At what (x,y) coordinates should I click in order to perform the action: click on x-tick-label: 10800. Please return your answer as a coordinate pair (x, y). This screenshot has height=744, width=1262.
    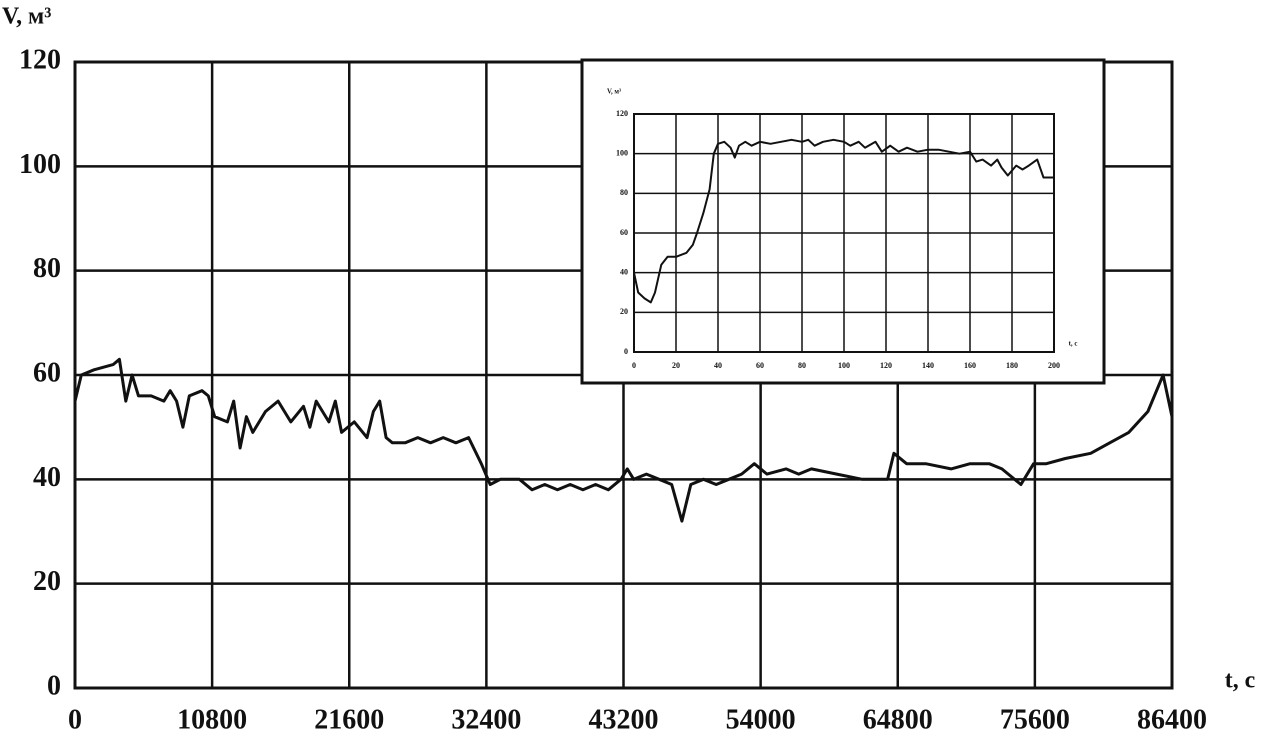
    Looking at the image, I should click on (212, 719).